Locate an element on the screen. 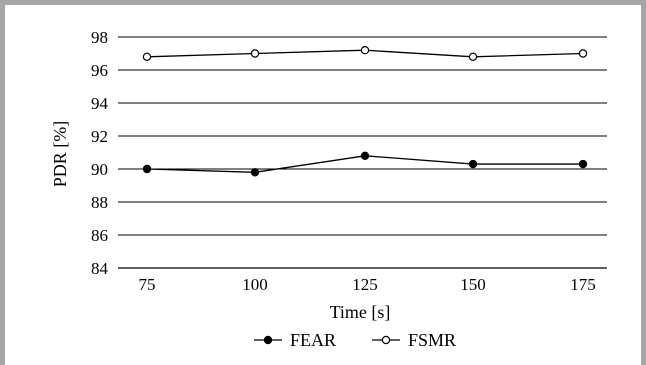 Image resolution: width=646 pixels, height=365 pixels. legend-label-fear: FEAR is located at coordinates (313, 340).